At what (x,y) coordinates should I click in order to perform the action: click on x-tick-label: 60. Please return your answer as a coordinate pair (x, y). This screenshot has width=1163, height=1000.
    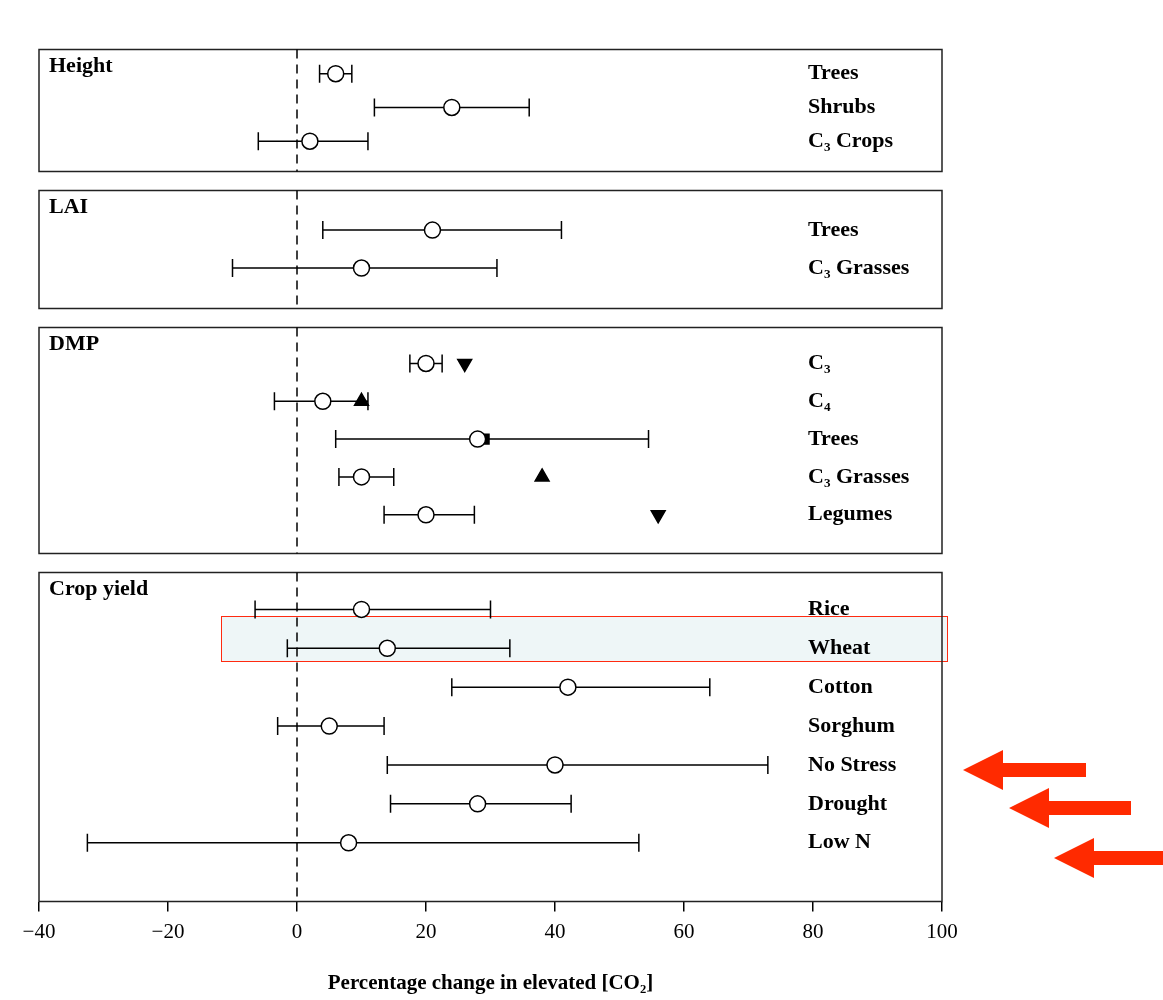
    Looking at the image, I should click on (684, 930).